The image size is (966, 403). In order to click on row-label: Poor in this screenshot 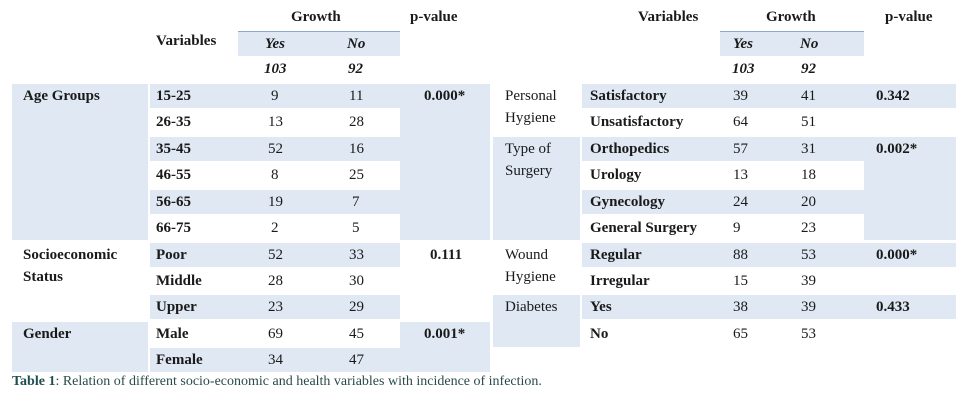, I will do `click(171, 255)`.